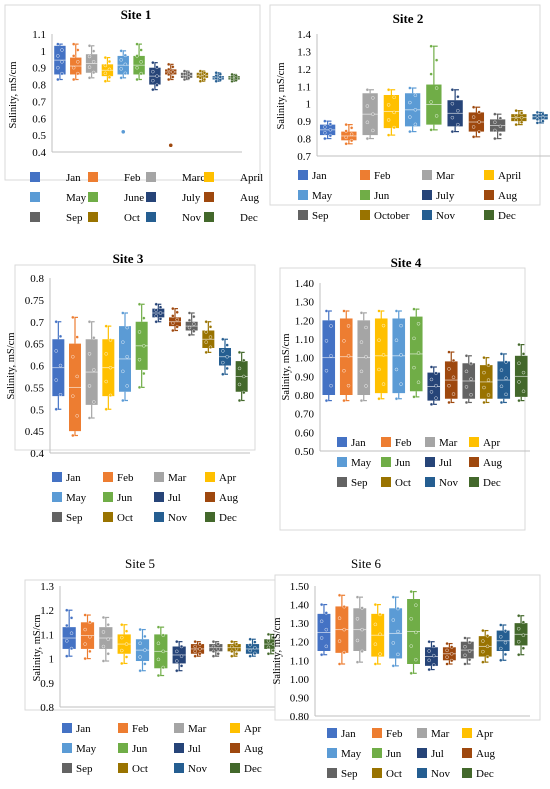  Describe the element at coordinates (332, 753) in the screenshot. I see `legend-swatch-may` at that location.